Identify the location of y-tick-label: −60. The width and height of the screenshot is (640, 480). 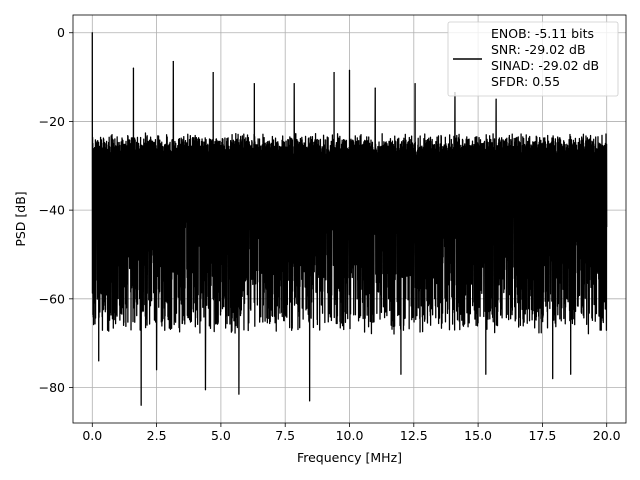
(52, 298).